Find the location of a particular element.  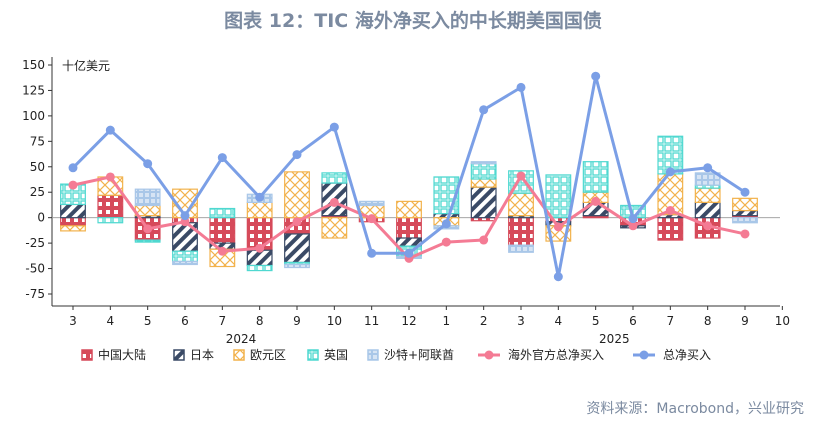

source-note: 资料来源：Macrobond，兴业研究 is located at coordinates (695, 409).